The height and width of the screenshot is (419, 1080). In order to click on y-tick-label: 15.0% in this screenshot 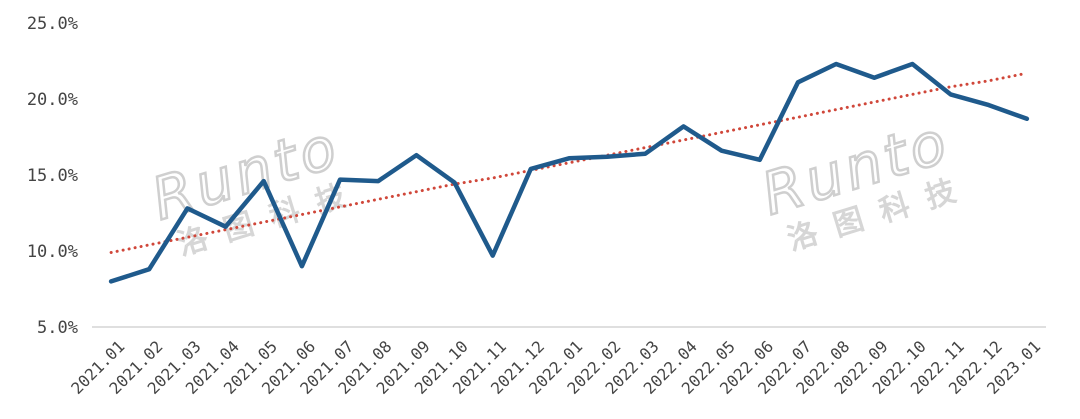, I will do `click(52, 176)`.